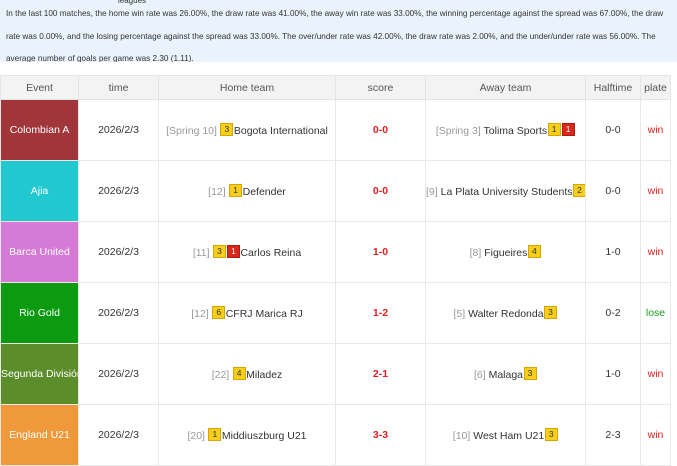 This screenshot has width=677, height=466. Describe the element at coordinates (39, 435) in the screenshot. I see `event-cell: England U21` at that location.